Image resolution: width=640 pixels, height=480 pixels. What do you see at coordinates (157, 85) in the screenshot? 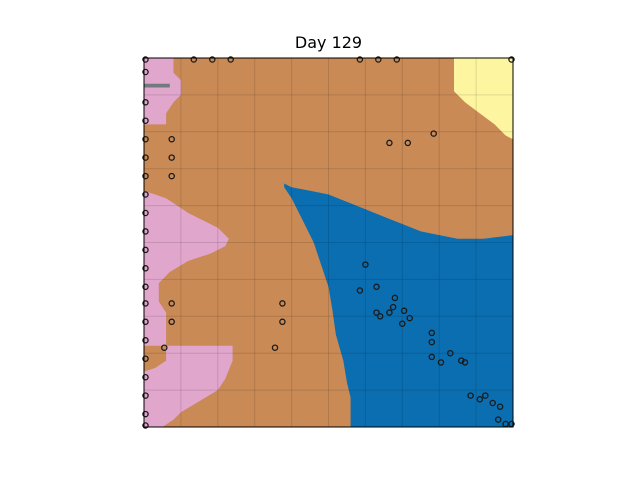
I see `region-gray-strip` at bounding box center [157, 85].